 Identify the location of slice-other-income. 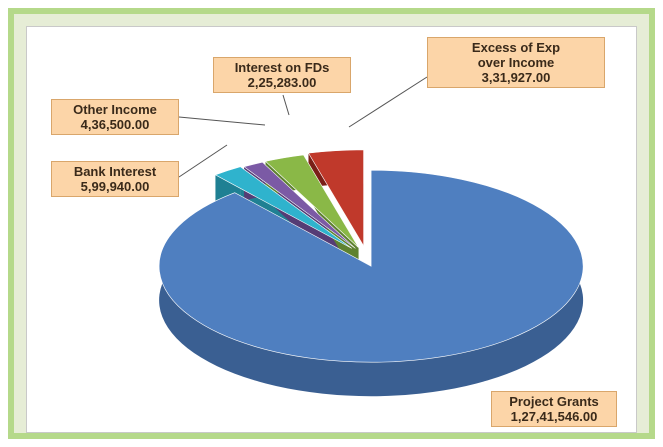
(311, 201).